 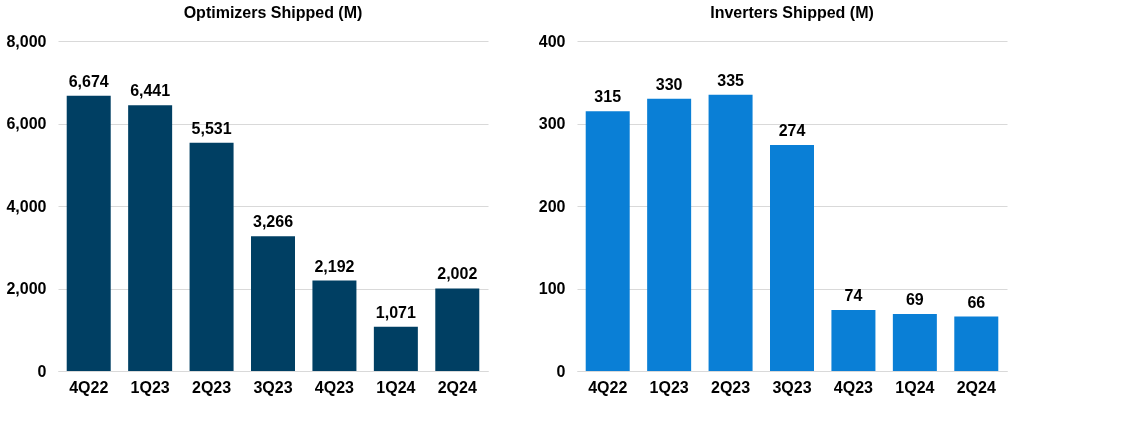 I want to click on data-label: 74, so click(x=853, y=295).